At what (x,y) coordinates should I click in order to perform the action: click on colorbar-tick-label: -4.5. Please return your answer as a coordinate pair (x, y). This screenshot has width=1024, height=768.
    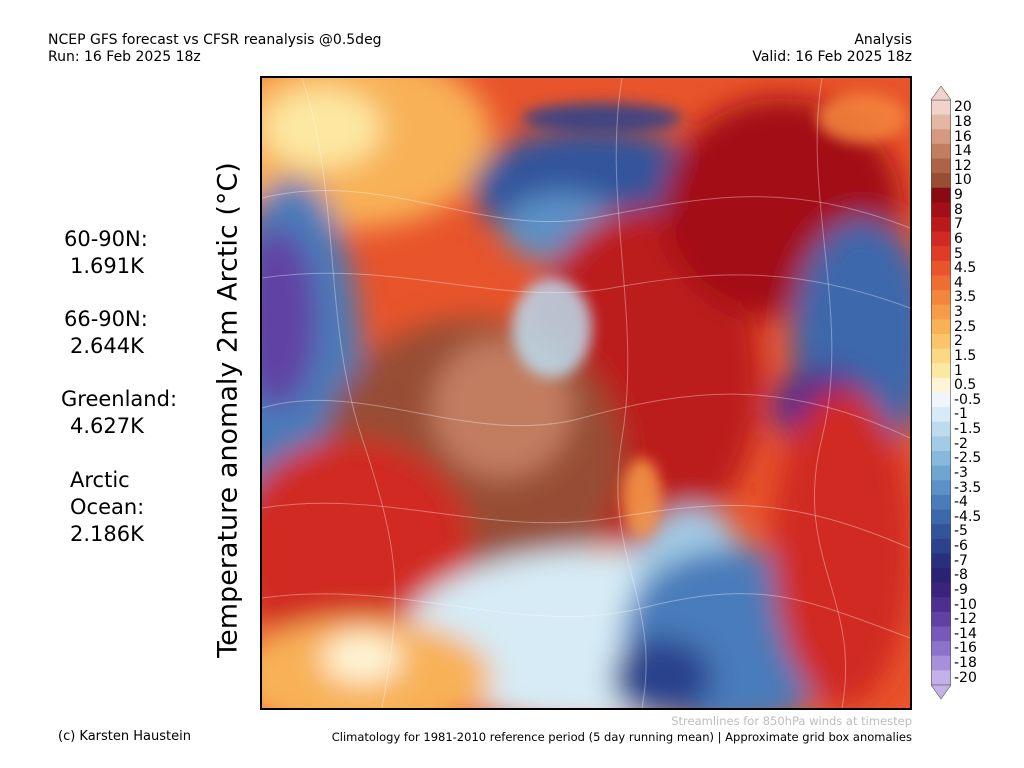
    Looking at the image, I should click on (968, 516).